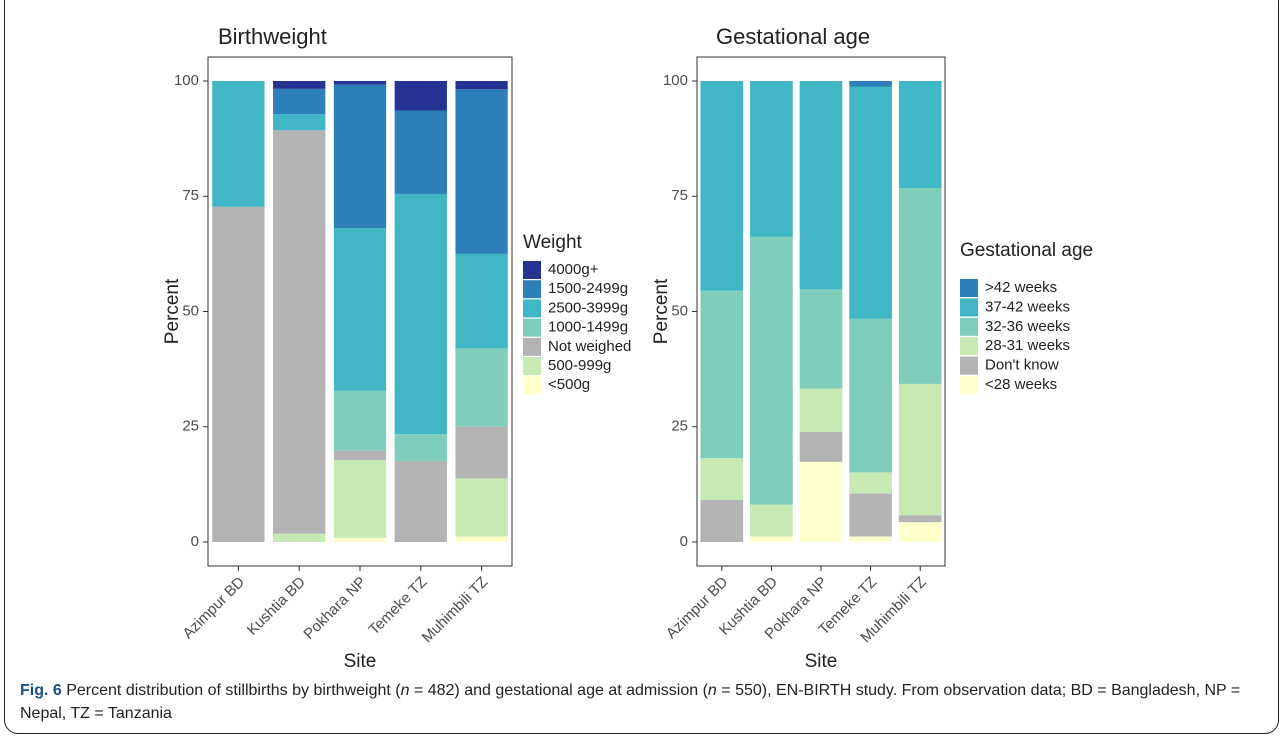 This screenshot has height=740, width=1287. What do you see at coordinates (569, 384) in the screenshot?
I see `legend-label: <500g` at bounding box center [569, 384].